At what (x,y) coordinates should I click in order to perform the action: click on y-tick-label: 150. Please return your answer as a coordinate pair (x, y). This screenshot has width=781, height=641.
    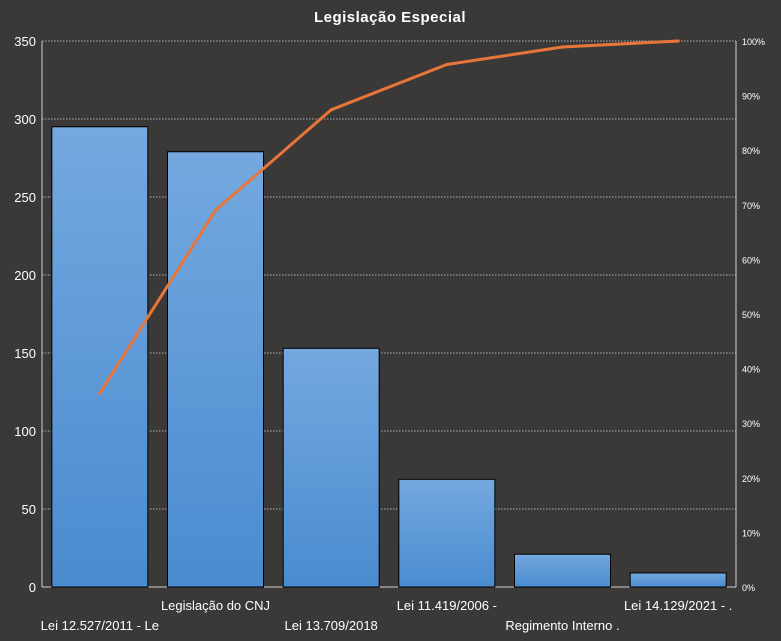
    Looking at the image, I should click on (25, 353).